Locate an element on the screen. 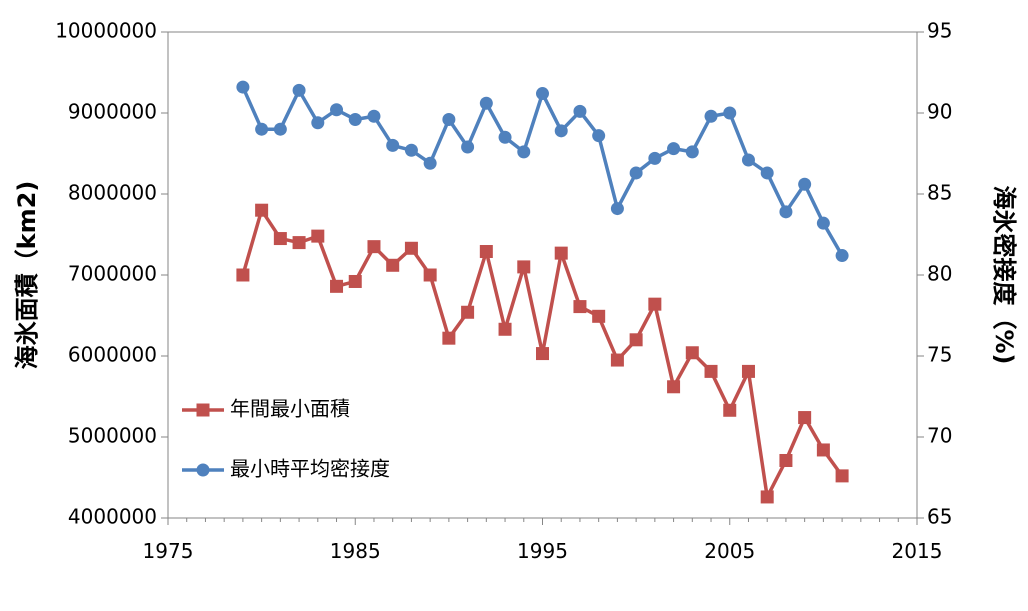 The image size is (1028, 611). y-left-axis-title: 海氷面積（km2) is located at coordinates (27, 275).